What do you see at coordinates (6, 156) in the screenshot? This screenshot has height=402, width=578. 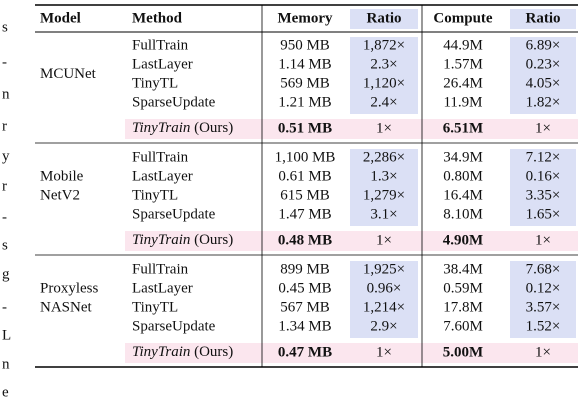 I see `margin-fragment: y` at bounding box center [6, 156].